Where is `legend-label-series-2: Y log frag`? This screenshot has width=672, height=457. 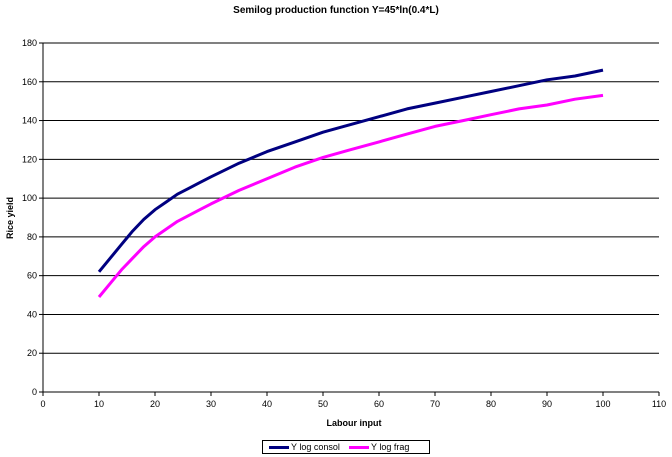
legend-label-series-2: Y log frag is located at coordinates (390, 447).